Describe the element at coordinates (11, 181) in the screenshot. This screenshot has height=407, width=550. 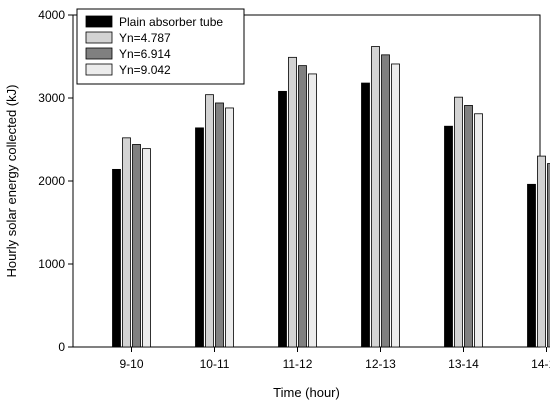
I see `y-axis-title: Hourly solar energy collected (kJ)` at that location.